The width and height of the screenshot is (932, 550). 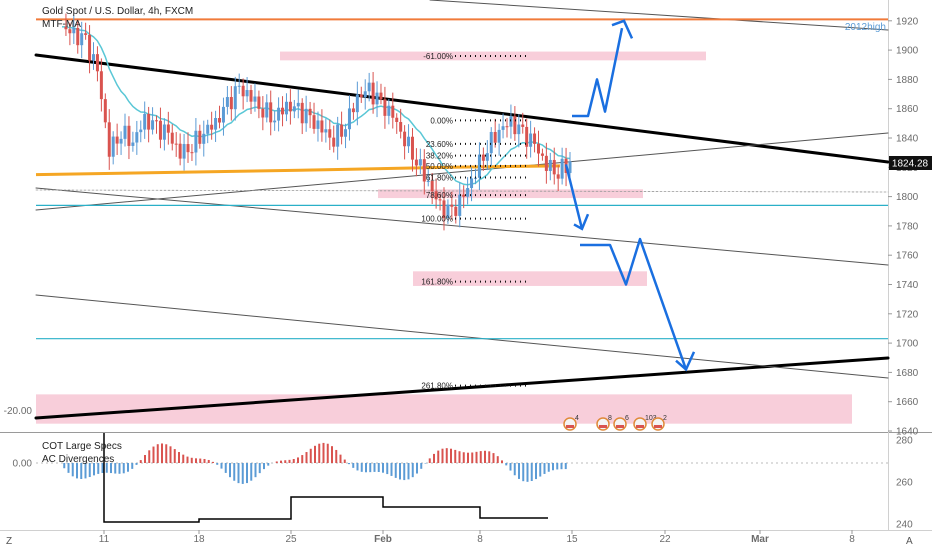 What do you see at coordinates (117, 11) in the screenshot?
I see `symbol-title: Gold Spot / U.S. Dollar, 4h, FXCM` at bounding box center [117, 11].